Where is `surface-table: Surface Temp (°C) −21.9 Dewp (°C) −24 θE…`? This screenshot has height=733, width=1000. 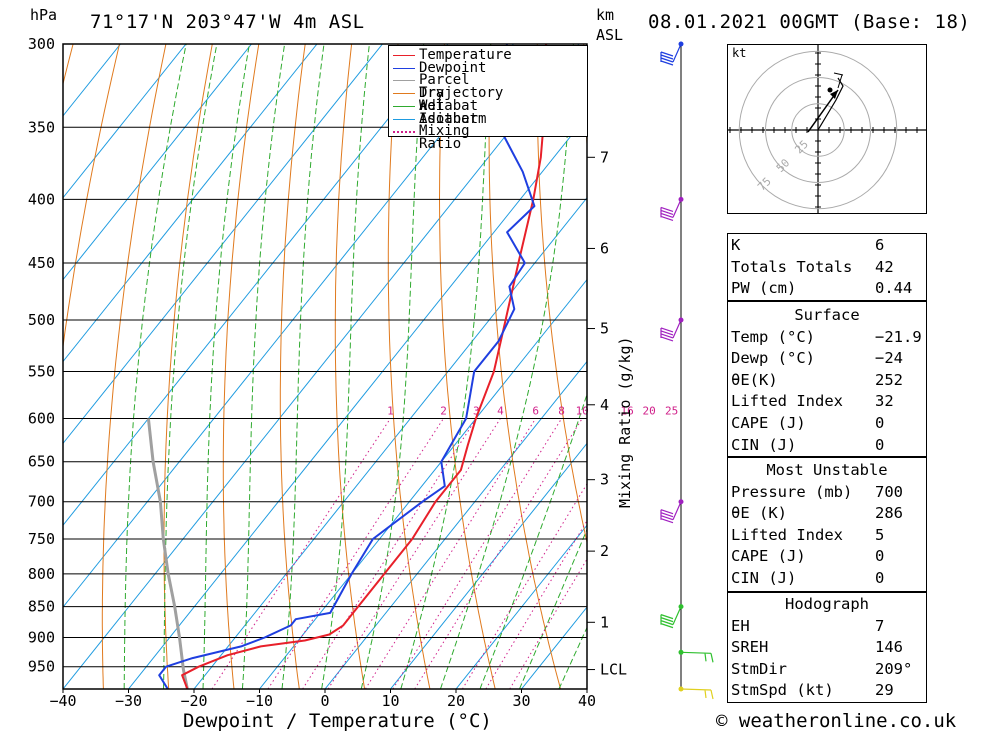 surface-table: Surface Temp (°C) −21.9 Dewp (°C) −24 θE… is located at coordinates (827, 380).